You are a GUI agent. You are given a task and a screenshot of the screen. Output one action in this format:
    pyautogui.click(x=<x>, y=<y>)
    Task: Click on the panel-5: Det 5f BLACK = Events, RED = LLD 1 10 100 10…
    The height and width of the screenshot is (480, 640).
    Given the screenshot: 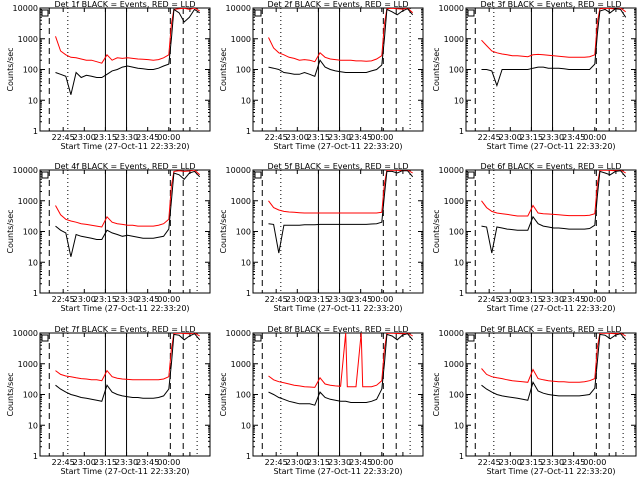 What is the action you would take?
    pyautogui.click(x=321, y=237)
    